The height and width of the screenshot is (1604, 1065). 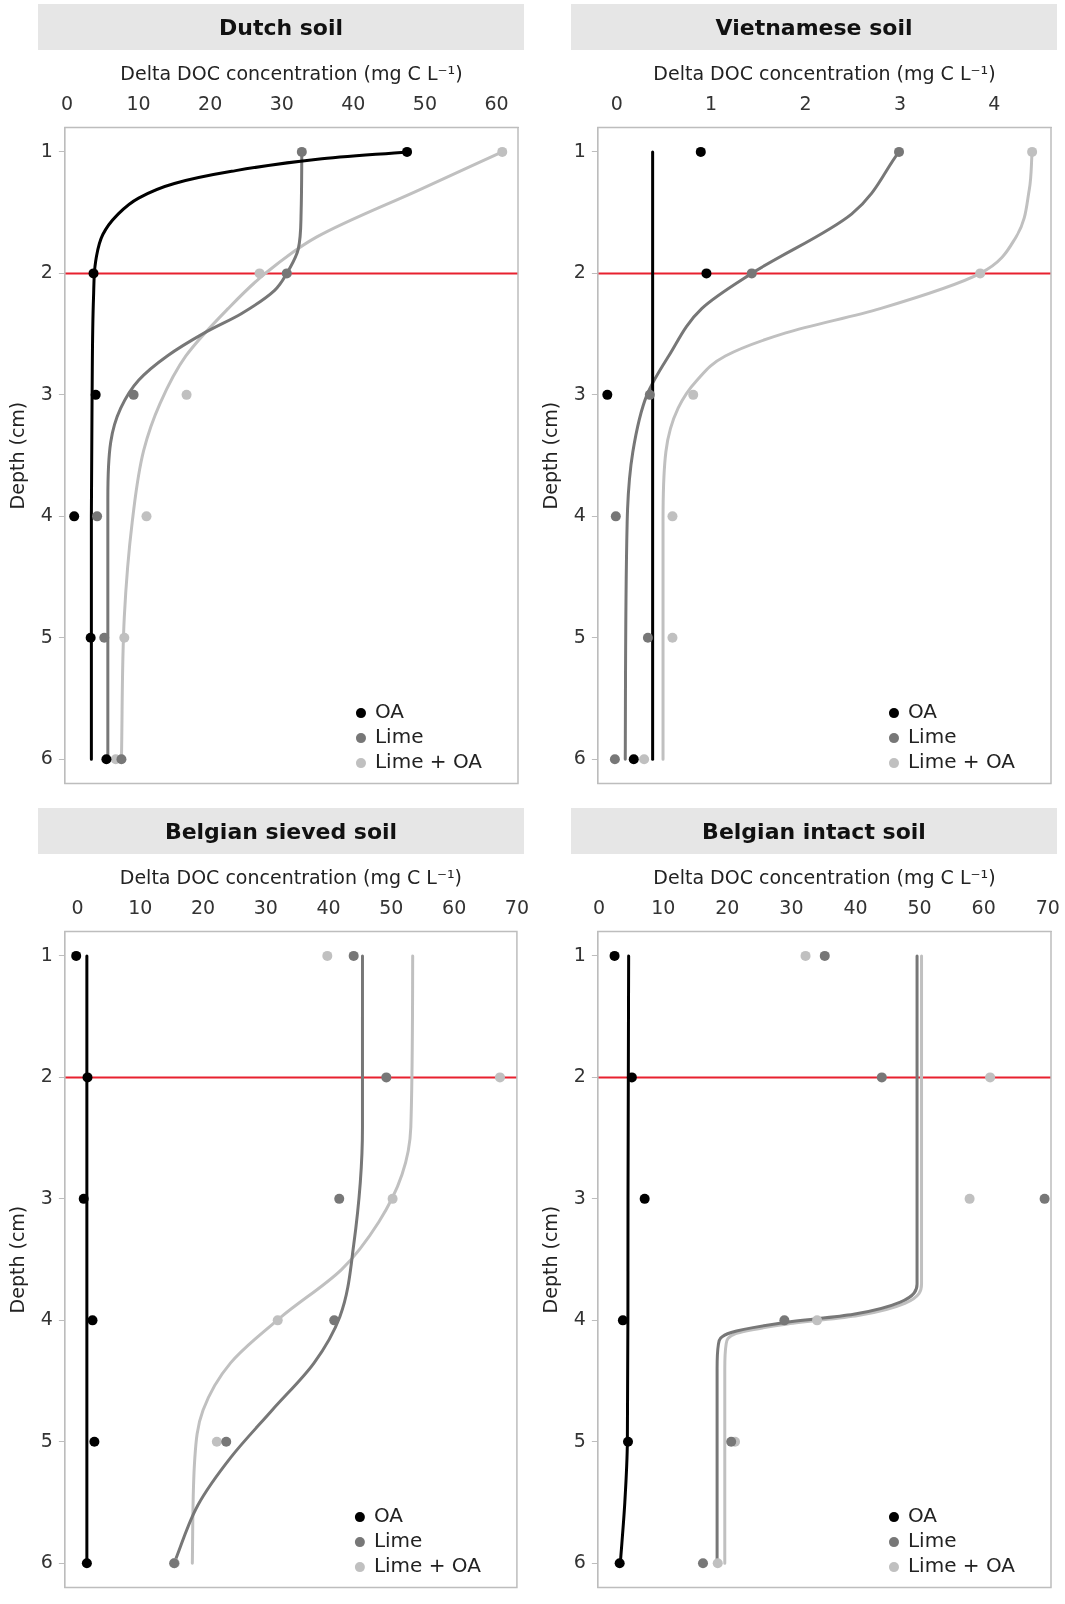 I want to click on x-tick-label: 4, so click(x=994, y=103).